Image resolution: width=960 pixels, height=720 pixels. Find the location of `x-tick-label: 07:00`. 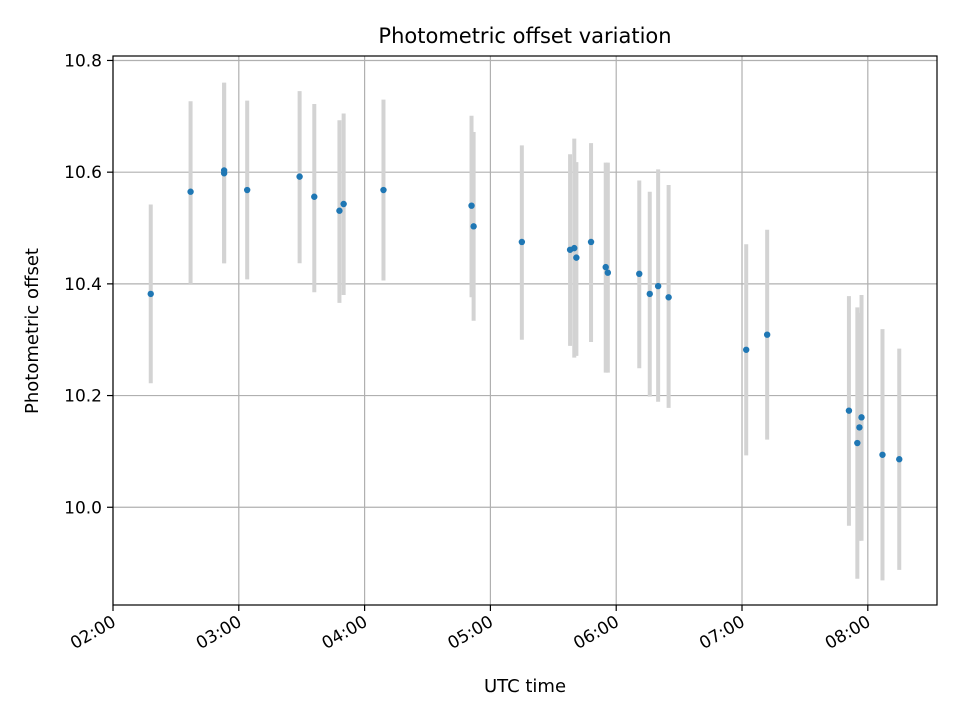

x-tick-label: 07:00 is located at coordinates (722, 633).